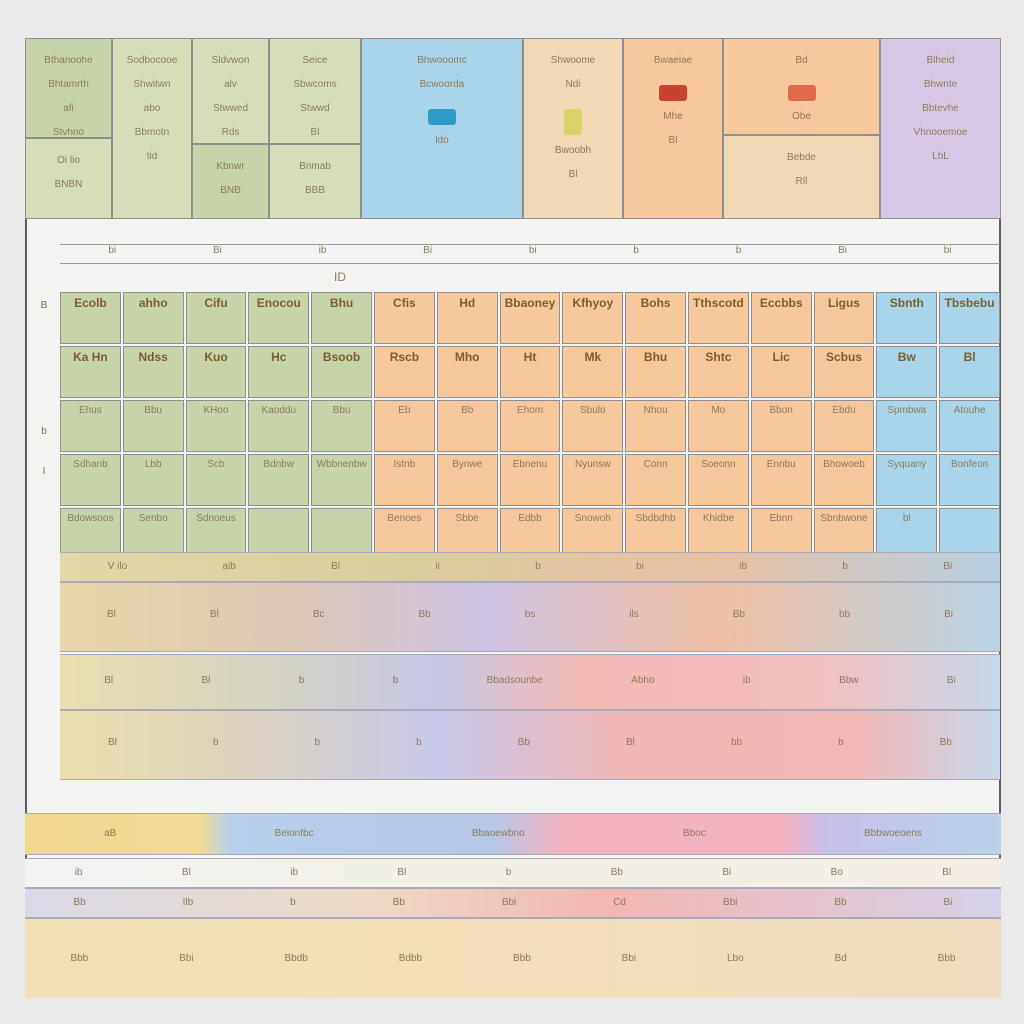  What do you see at coordinates (593, 372) in the screenshot?
I see `element-cell: Mk` at bounding box center [593, 372].